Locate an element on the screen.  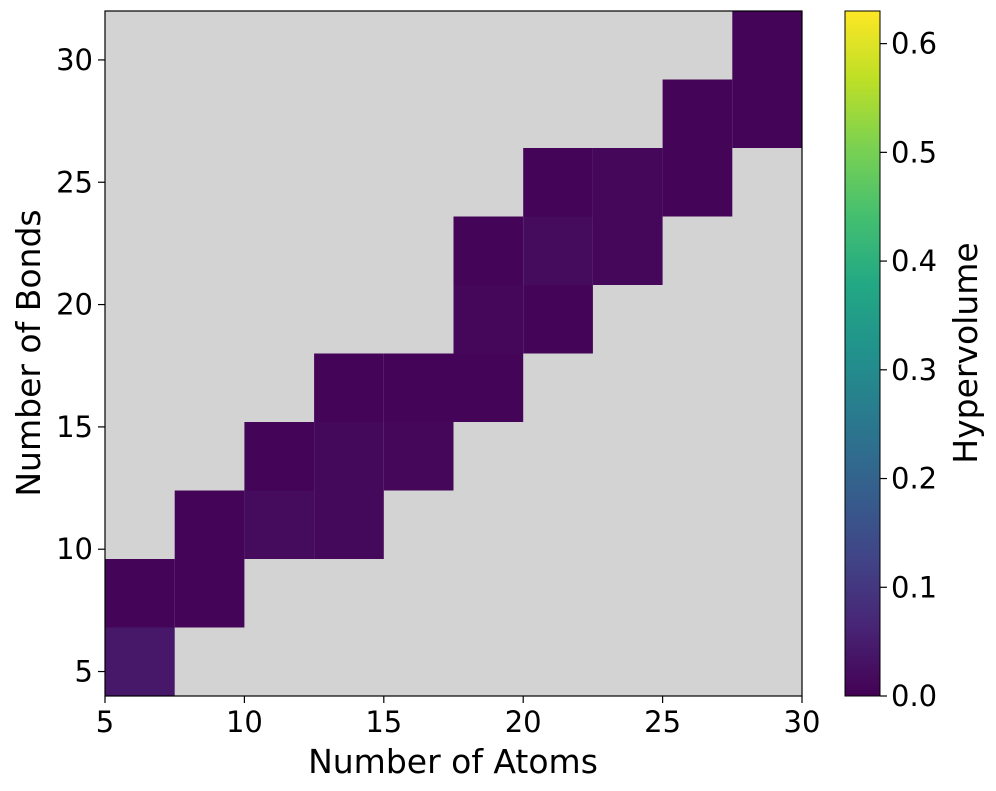
x-tick-label: 15 is located at coordinates (383, 722).